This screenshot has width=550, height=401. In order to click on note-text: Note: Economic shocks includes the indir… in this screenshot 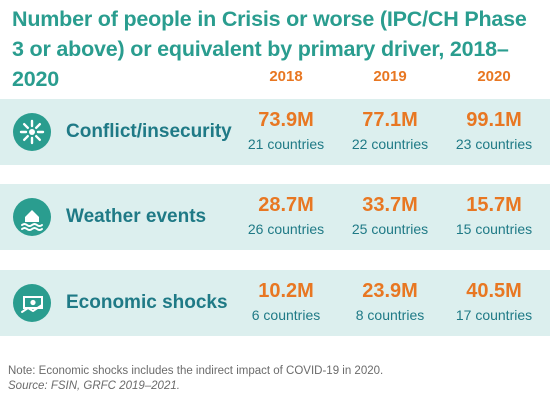, I will do `click(196, 371)`.